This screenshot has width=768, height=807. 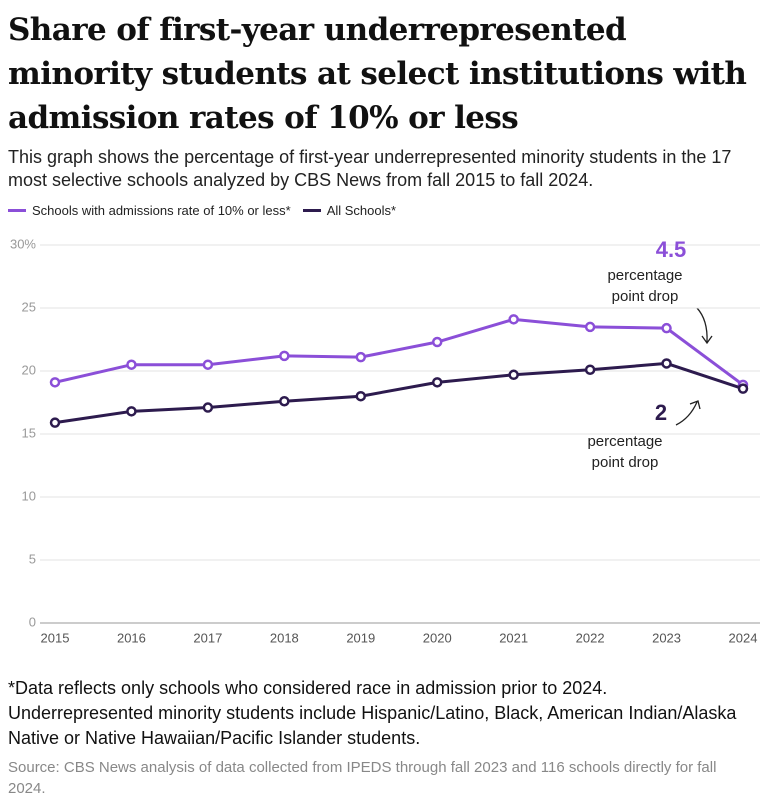 I want to click on x-tick-label: 2020, so click(x=437, y=637).